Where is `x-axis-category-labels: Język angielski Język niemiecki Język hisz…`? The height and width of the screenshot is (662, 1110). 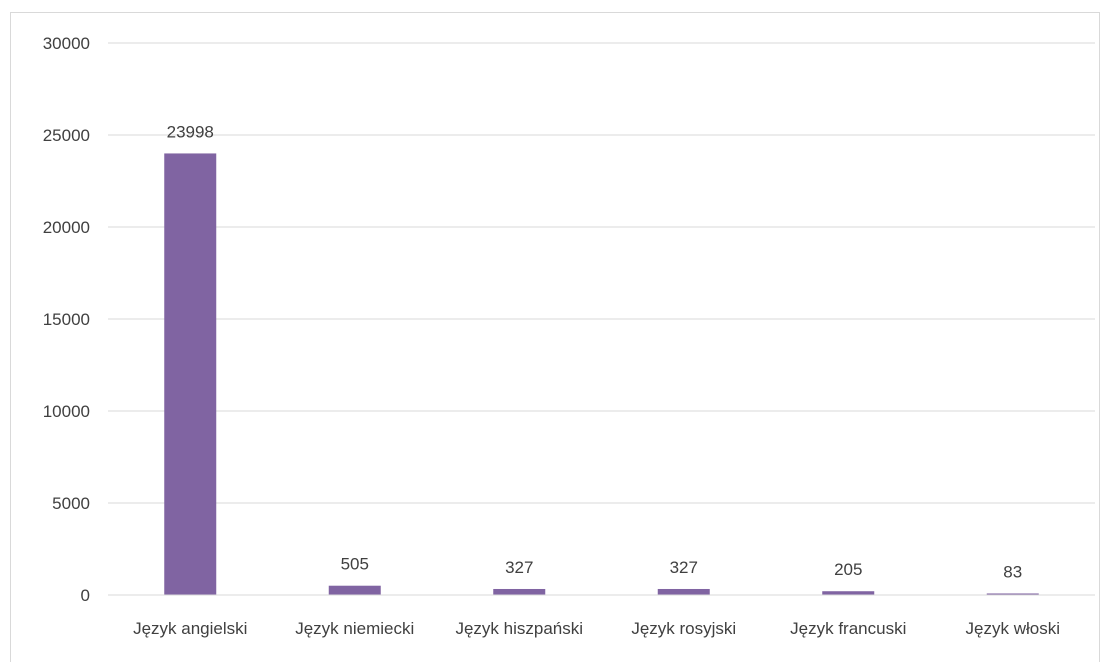
x-axis-category-labels: Język angielski Język niemiecki Język hisz… is located at coordinates (596, 628).